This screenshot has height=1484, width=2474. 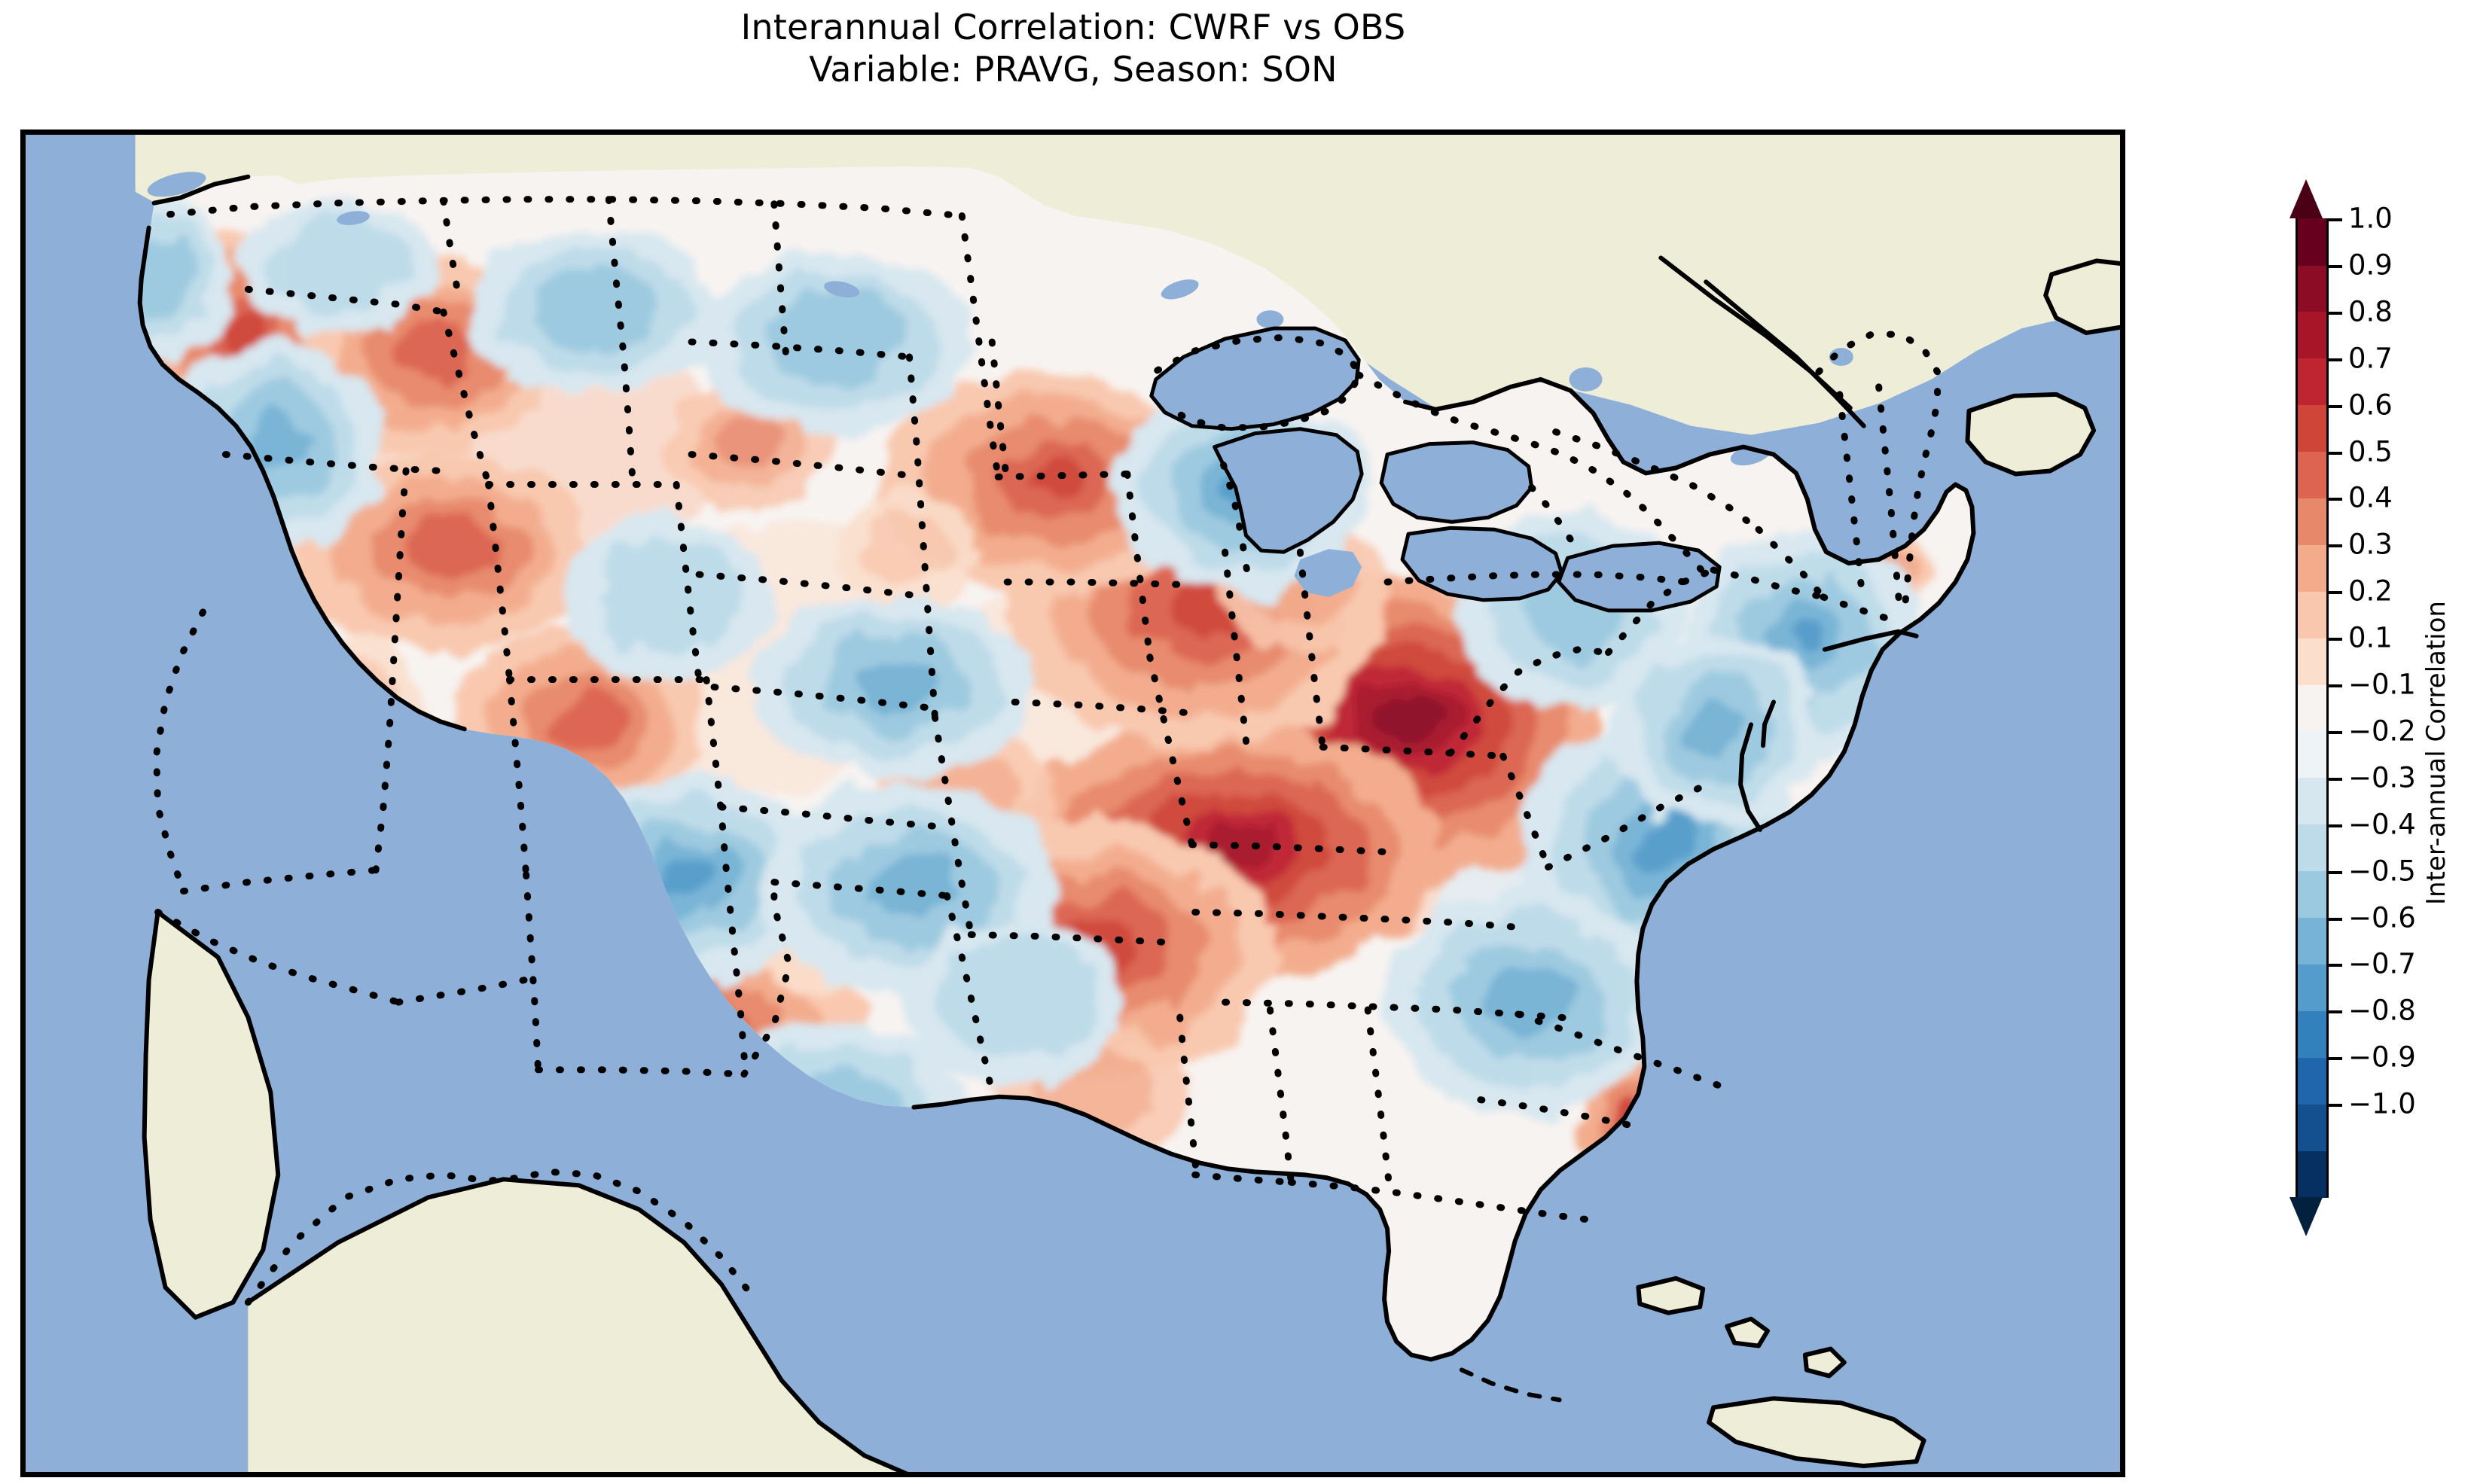 I want to click on colorbar-tick-label: 0.9, so click(x=2370, y=265).